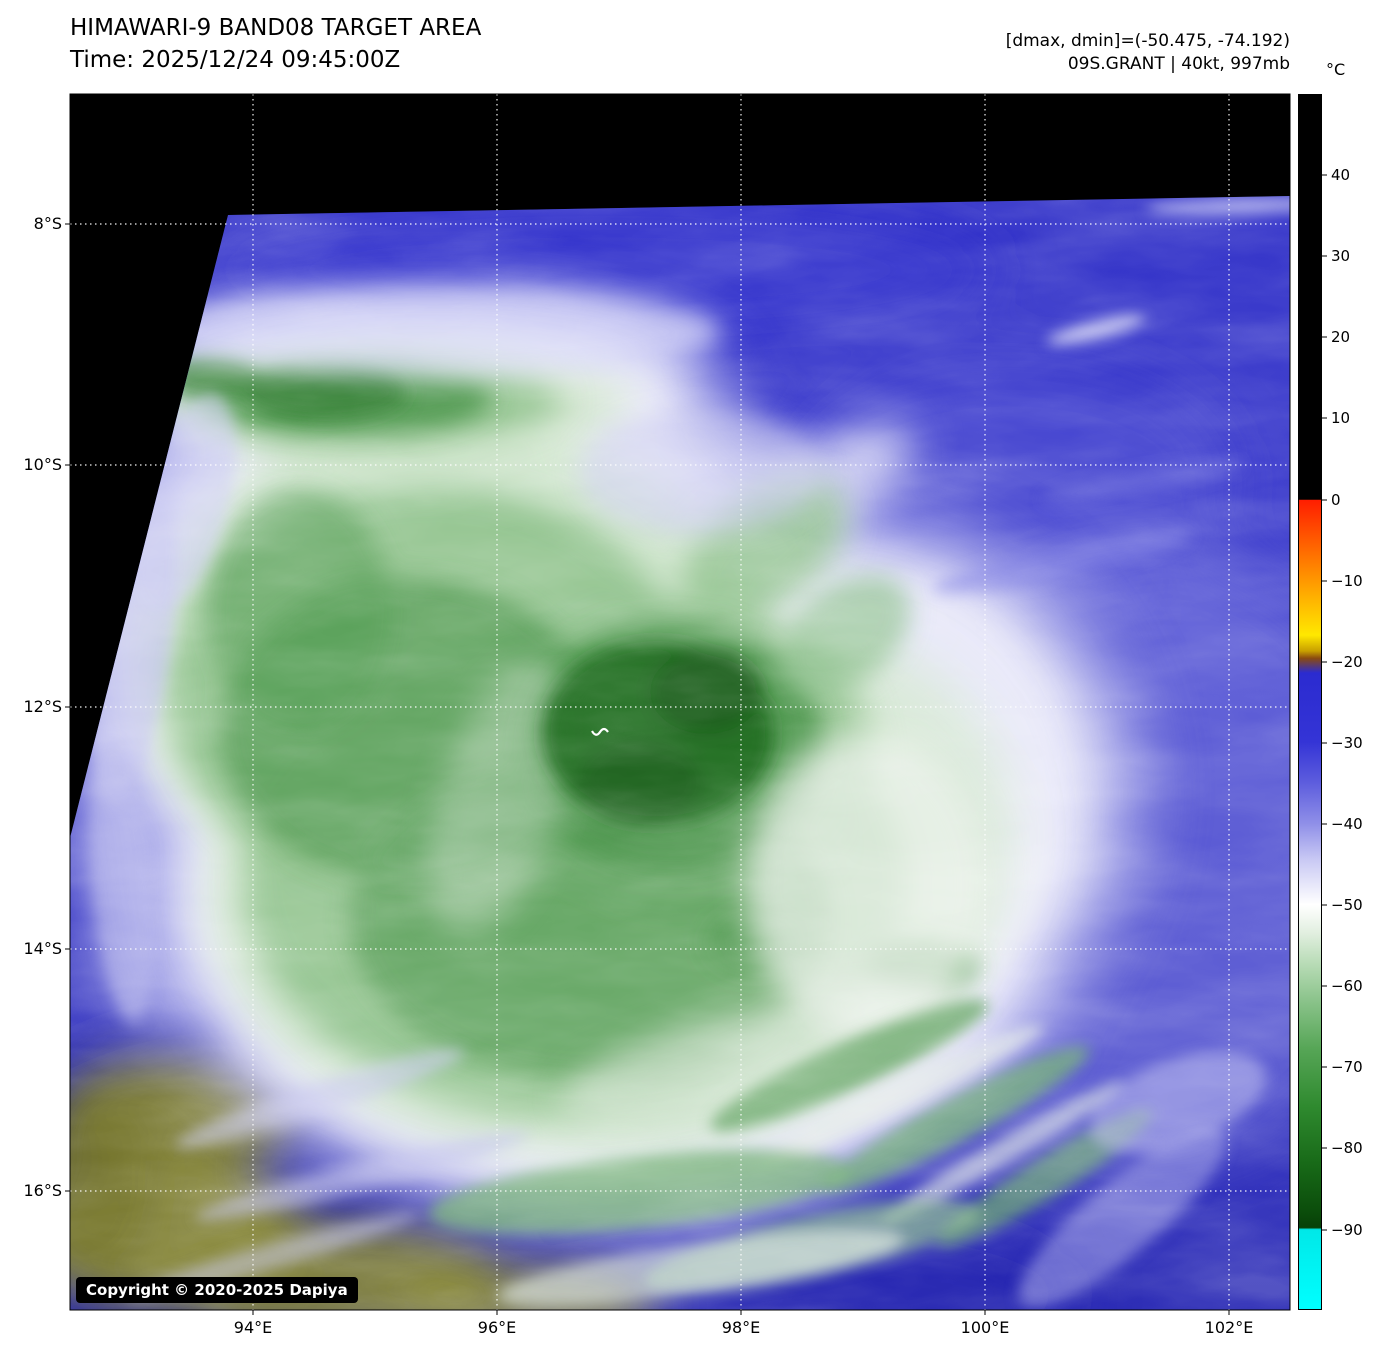 The image size is (1388, 1359). What do you see at coordinates (1324, 702) in the screenshot?
I see `colorbar-tick-marks` at bounding box center [1324, 702].